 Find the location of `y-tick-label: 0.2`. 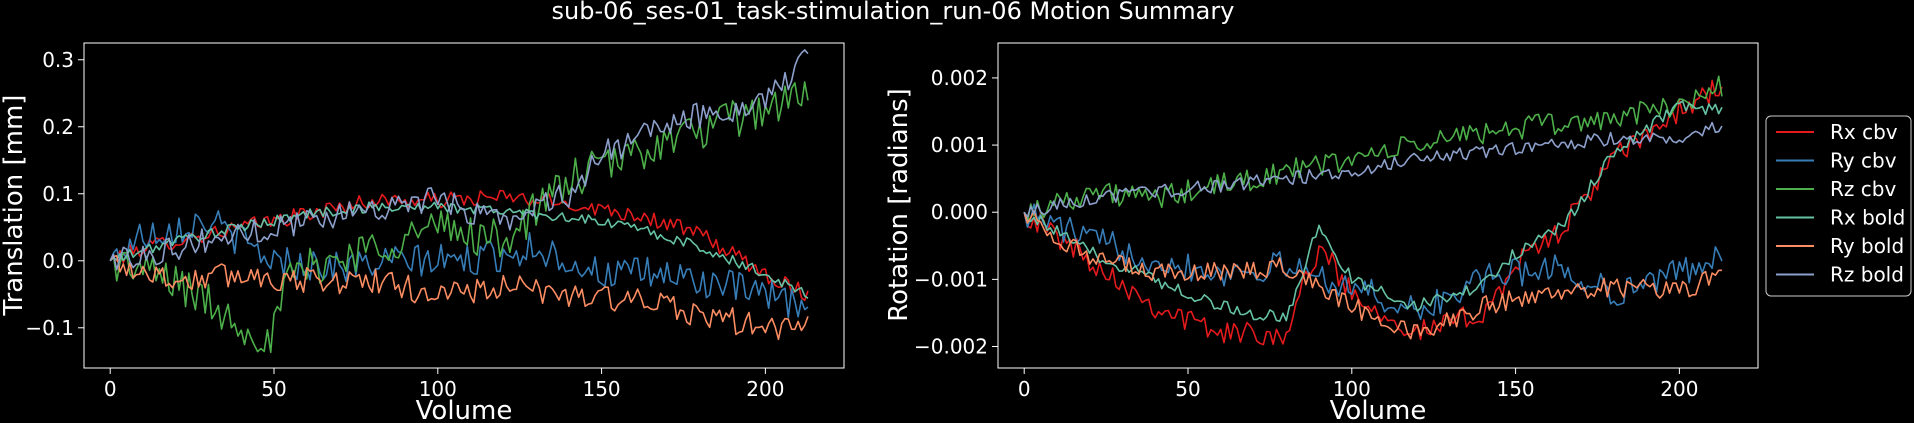

y-tick-label: 0.2 is located at coordinates (58, 127).